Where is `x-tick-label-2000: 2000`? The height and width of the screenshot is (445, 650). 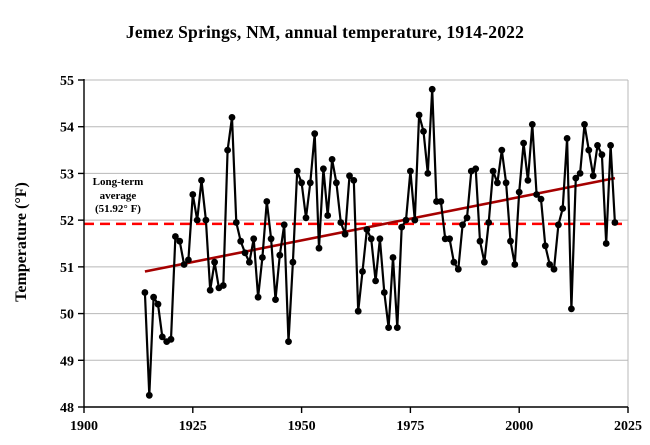 x-tick-label-2000: 2000 is located at coordinates (519, 426).